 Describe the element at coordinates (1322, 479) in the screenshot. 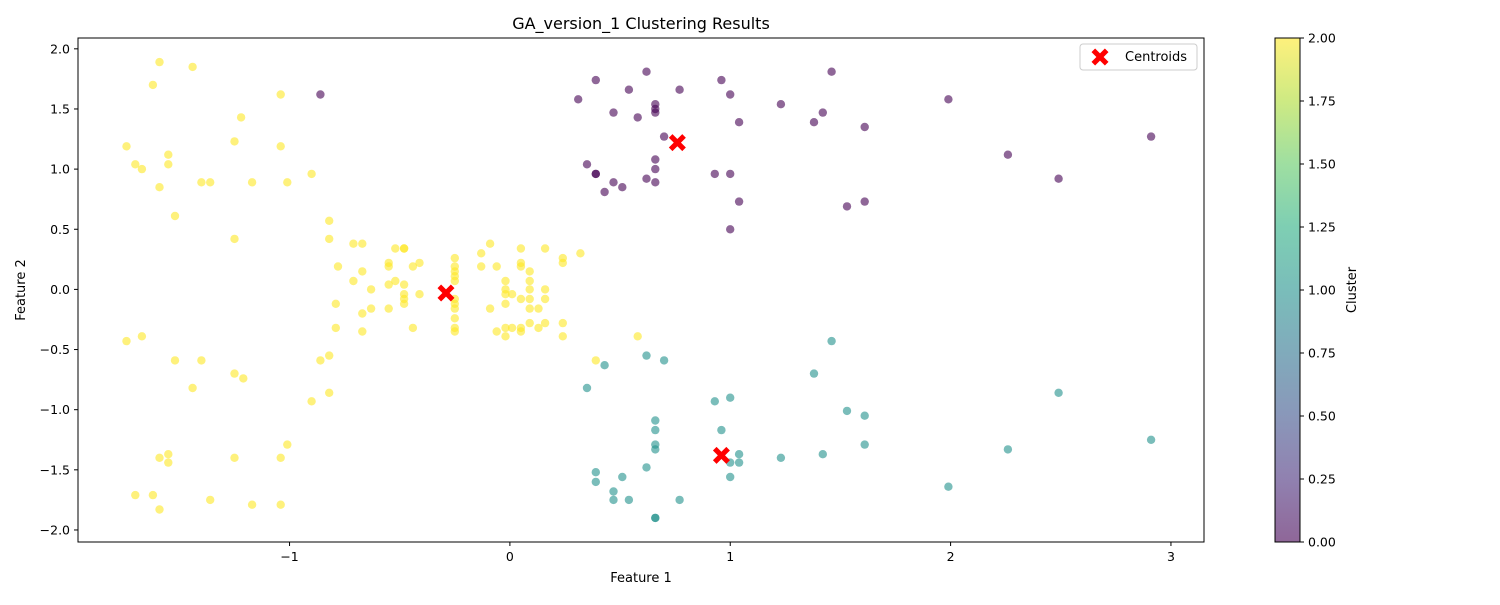

I see `colorbar-tick-label: 0.25` at that location.